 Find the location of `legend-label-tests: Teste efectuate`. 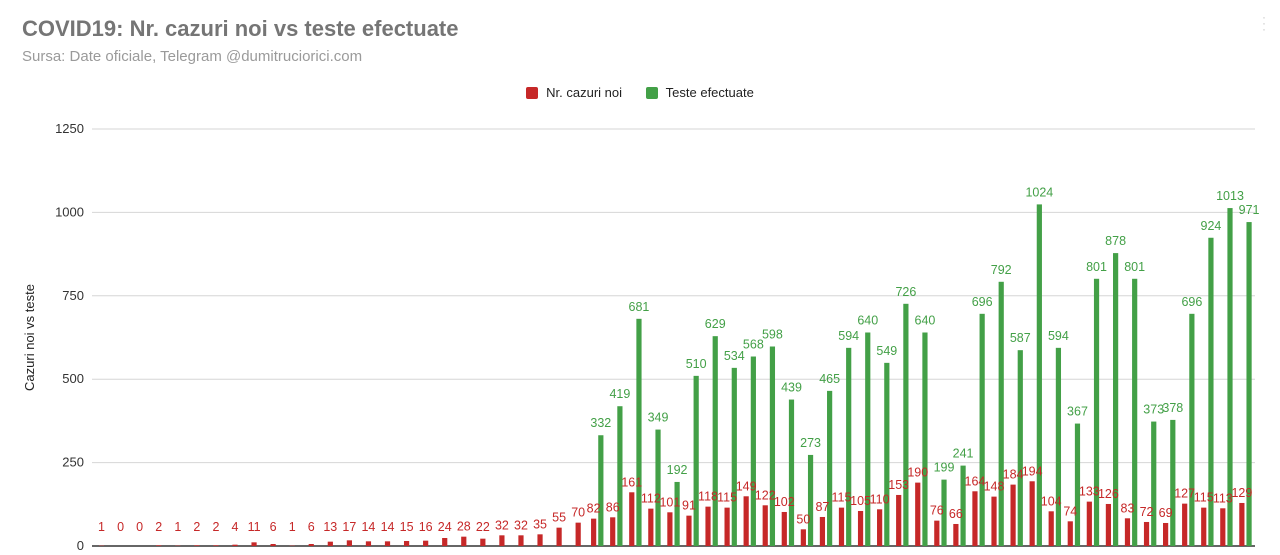

legend-label-tests: Teste efectuate is located at coordinates (709, 92).